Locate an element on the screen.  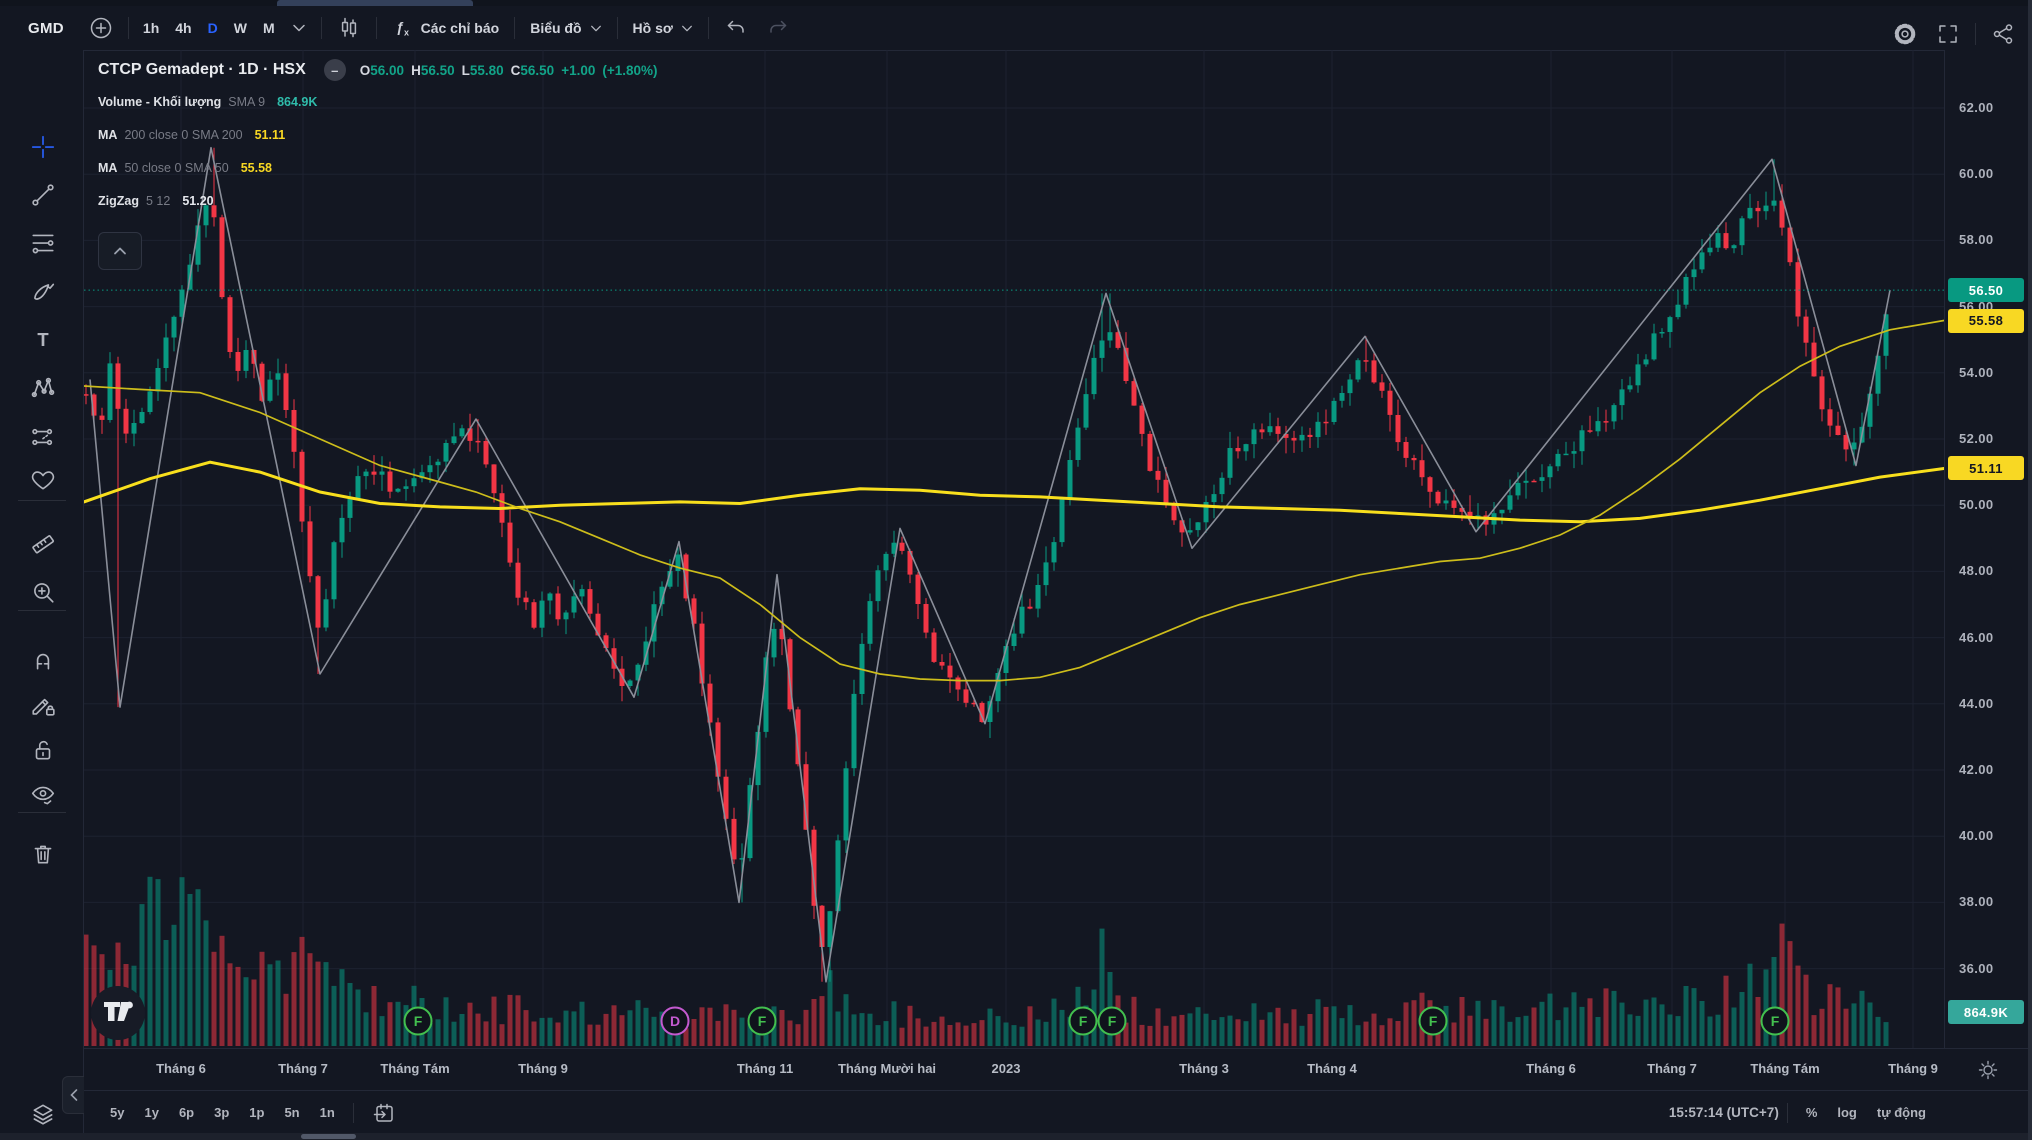
trendline-tool is located at coordinates (43, 195).